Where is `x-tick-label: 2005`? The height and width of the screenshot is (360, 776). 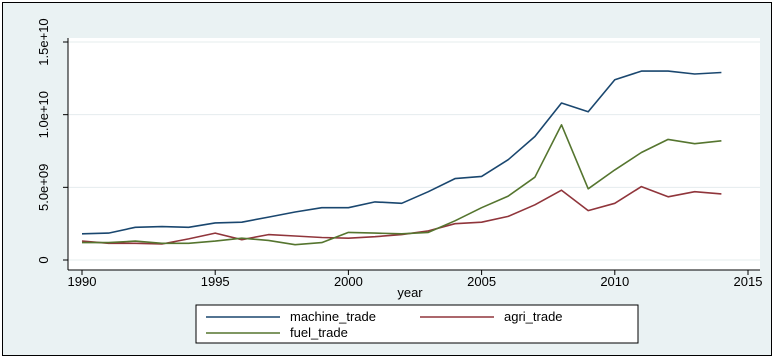 x-tick-label: 2005 is located at coordinates (481, 281).